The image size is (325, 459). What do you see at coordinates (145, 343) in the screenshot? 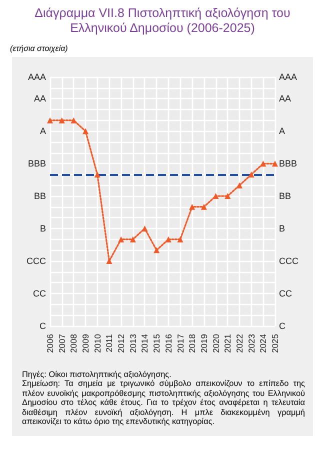
I see `x-tick-label: 2014` at bounding box center [145, 343].